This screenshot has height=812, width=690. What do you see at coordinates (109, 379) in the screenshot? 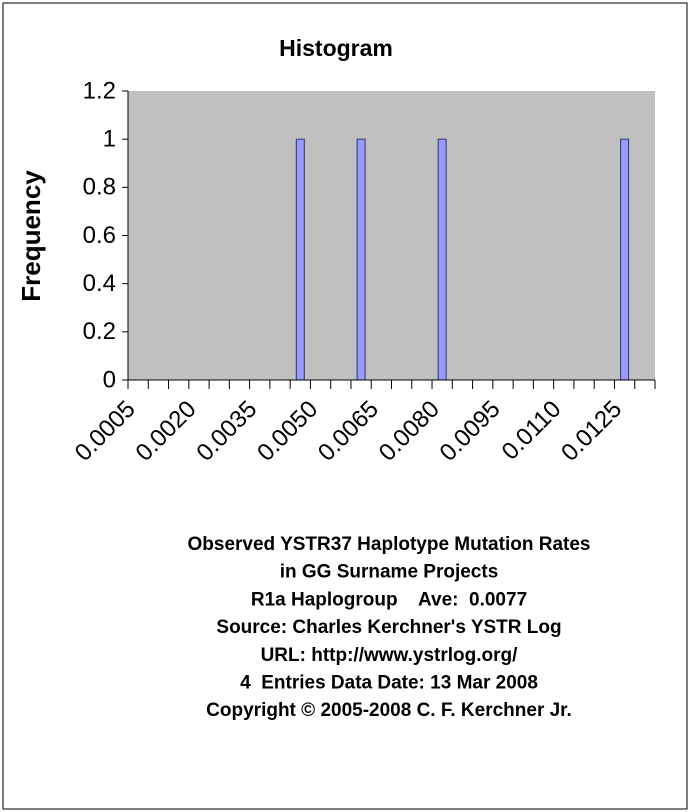
I see `y-tick-label: 0` at bounding box center [109, 379].